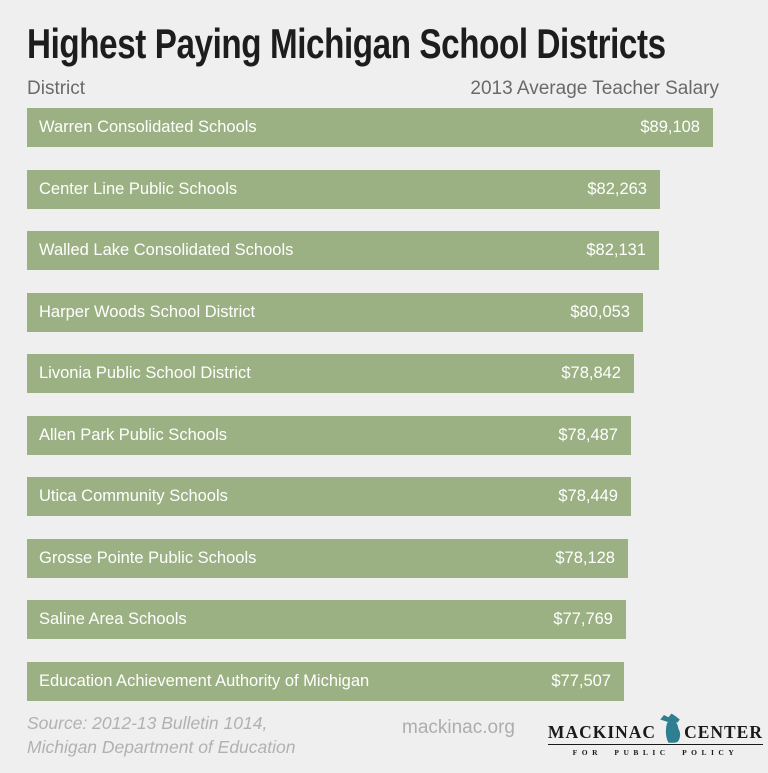  I want to click on bar: Livonia Public School District $78,842, so click(330, 373).